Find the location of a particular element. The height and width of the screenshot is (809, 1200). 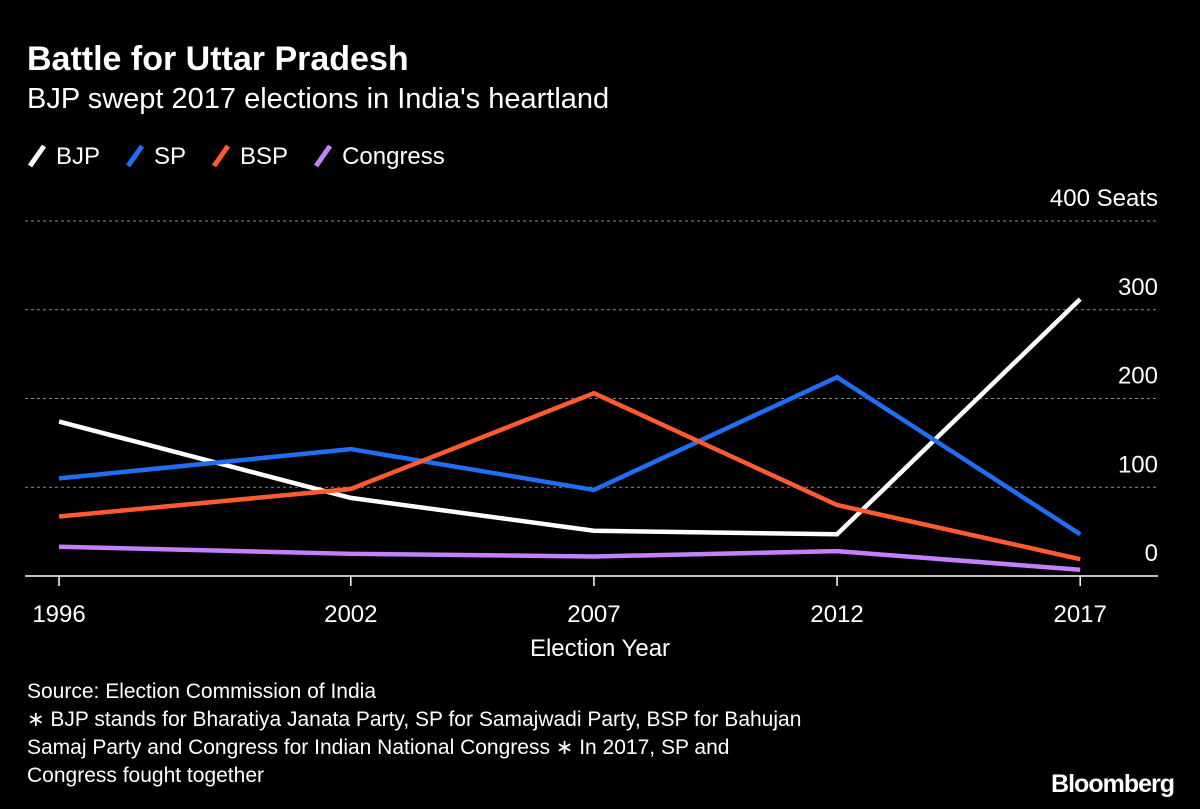

x-axis-label: Election Year is located at coordinates (600, 648).